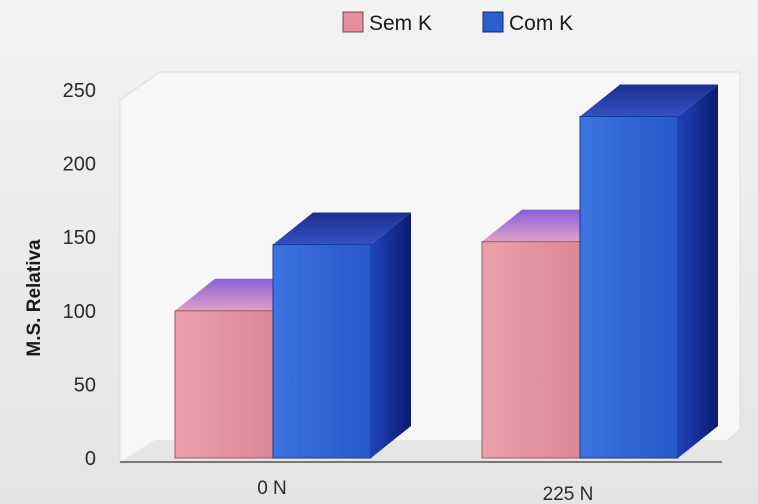 The height and width of the screenshot is (504, 758). Describe the element at coordinates (457, 23) in the screenshot. I see `legend: Sem K Com K` at that location.